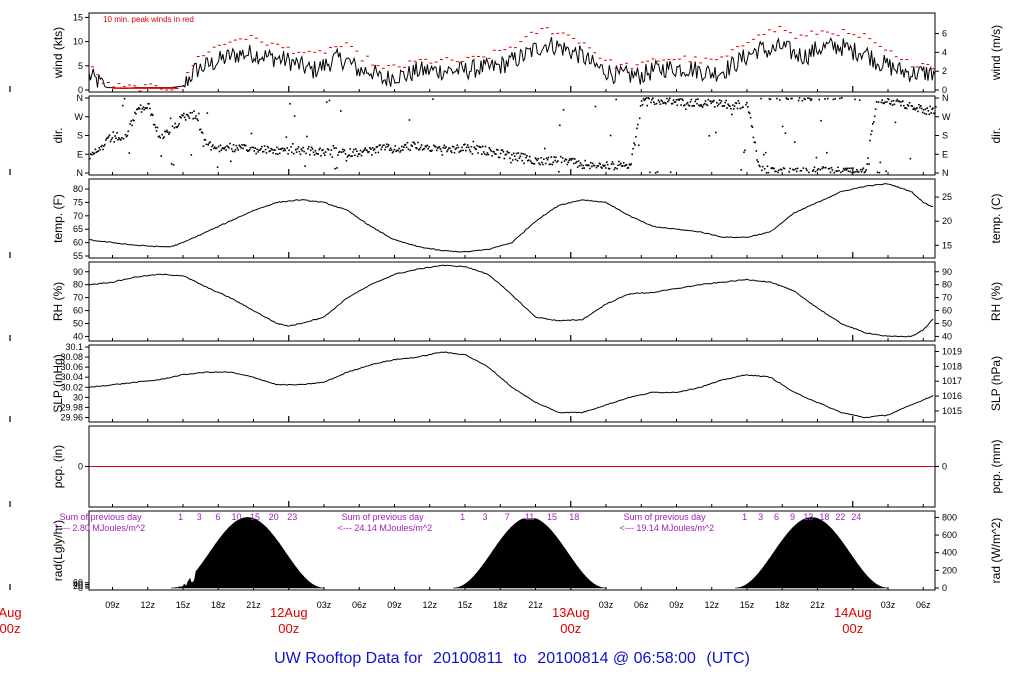  Describe the element at coordinates (947, 272) in the screenshot. I see `rh-ytick-label-right: 90` at that location.